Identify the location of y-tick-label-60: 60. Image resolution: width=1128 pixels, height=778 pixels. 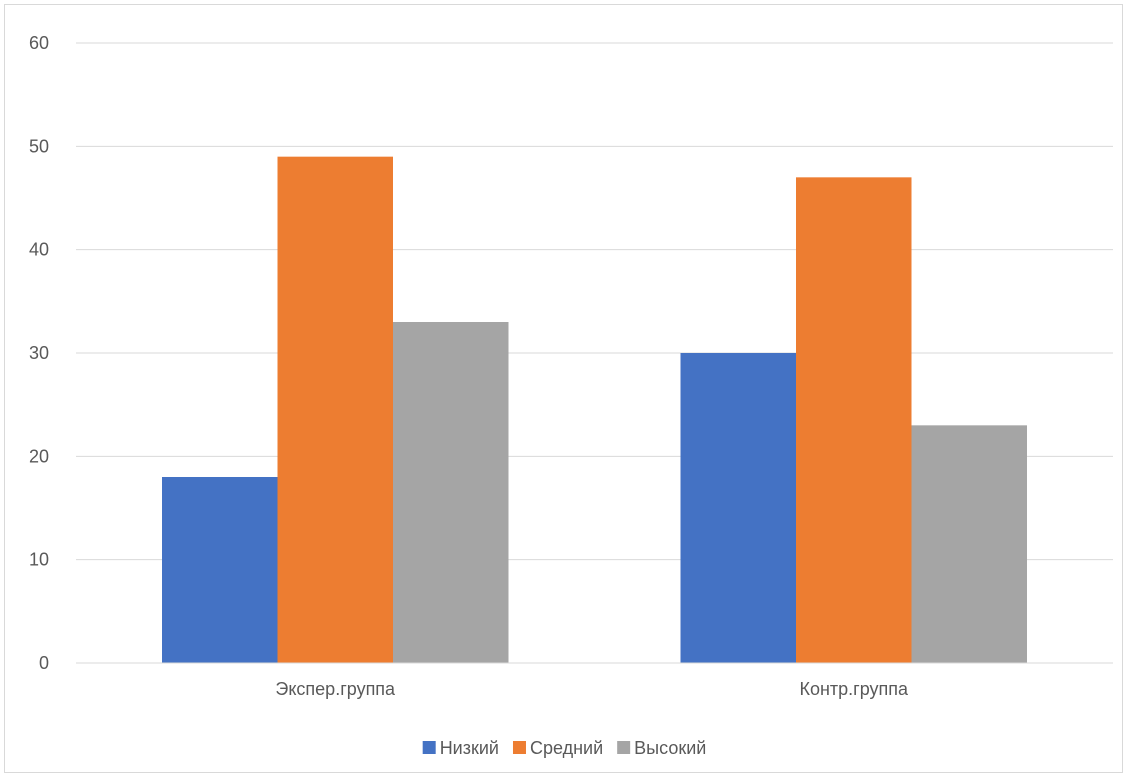
(39, 43).